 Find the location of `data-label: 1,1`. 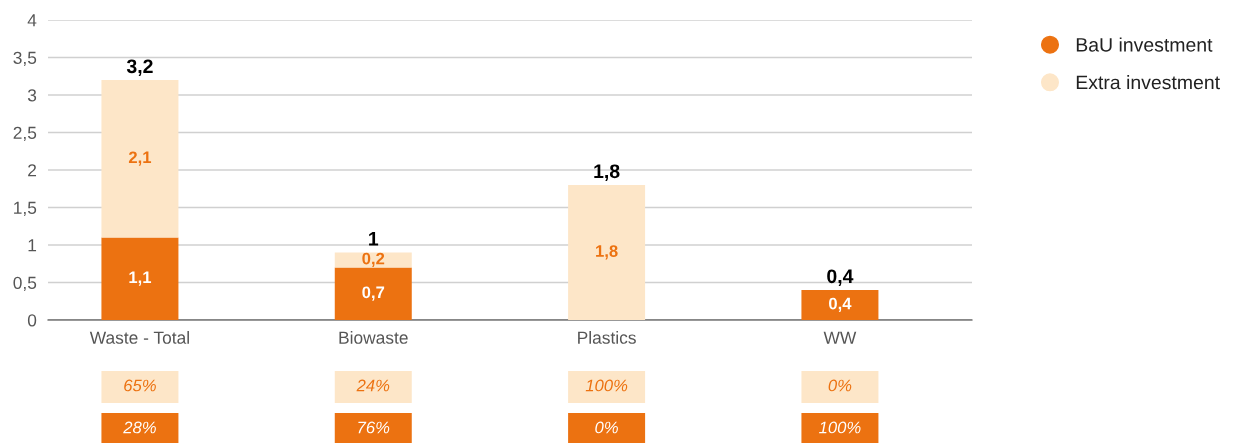

data-label: 1,1 is located at coordinates (140, 278).